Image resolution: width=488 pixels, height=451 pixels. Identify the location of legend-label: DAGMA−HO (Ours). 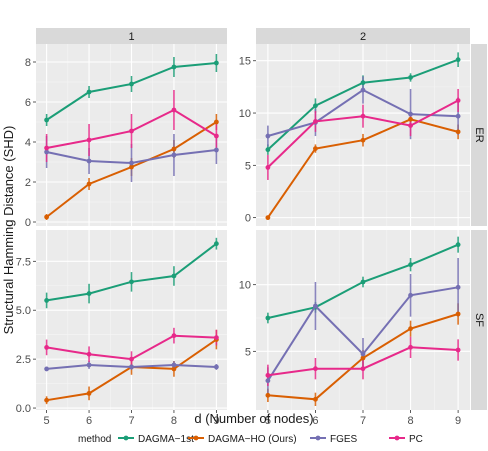
(252, 439).